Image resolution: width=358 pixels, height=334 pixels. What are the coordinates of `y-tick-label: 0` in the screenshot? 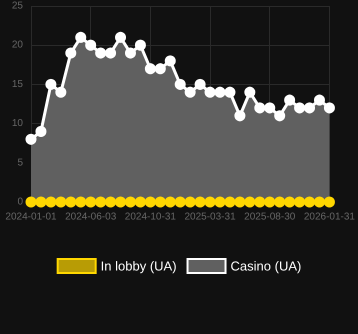 It's located at (20, 202).